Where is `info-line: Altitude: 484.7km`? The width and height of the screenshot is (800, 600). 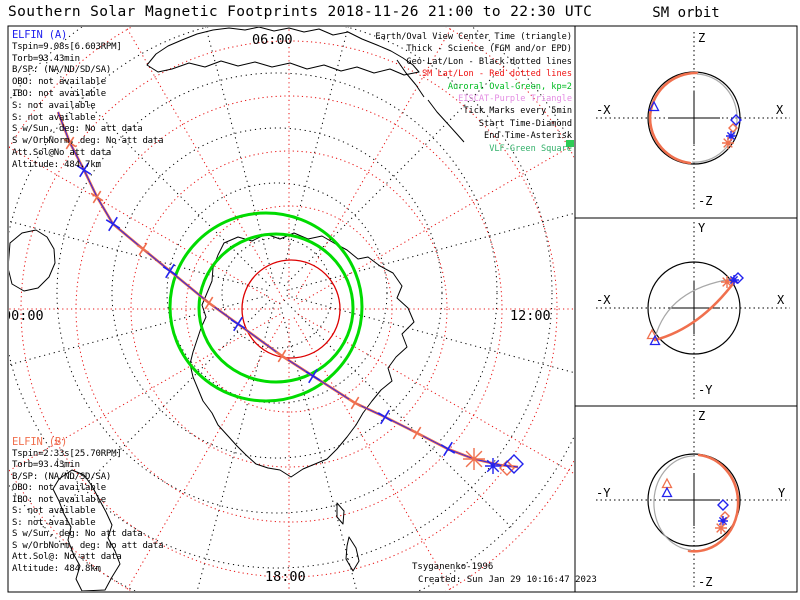 info-line: Altitude: 484.7km is located at coordinates (56, 164).